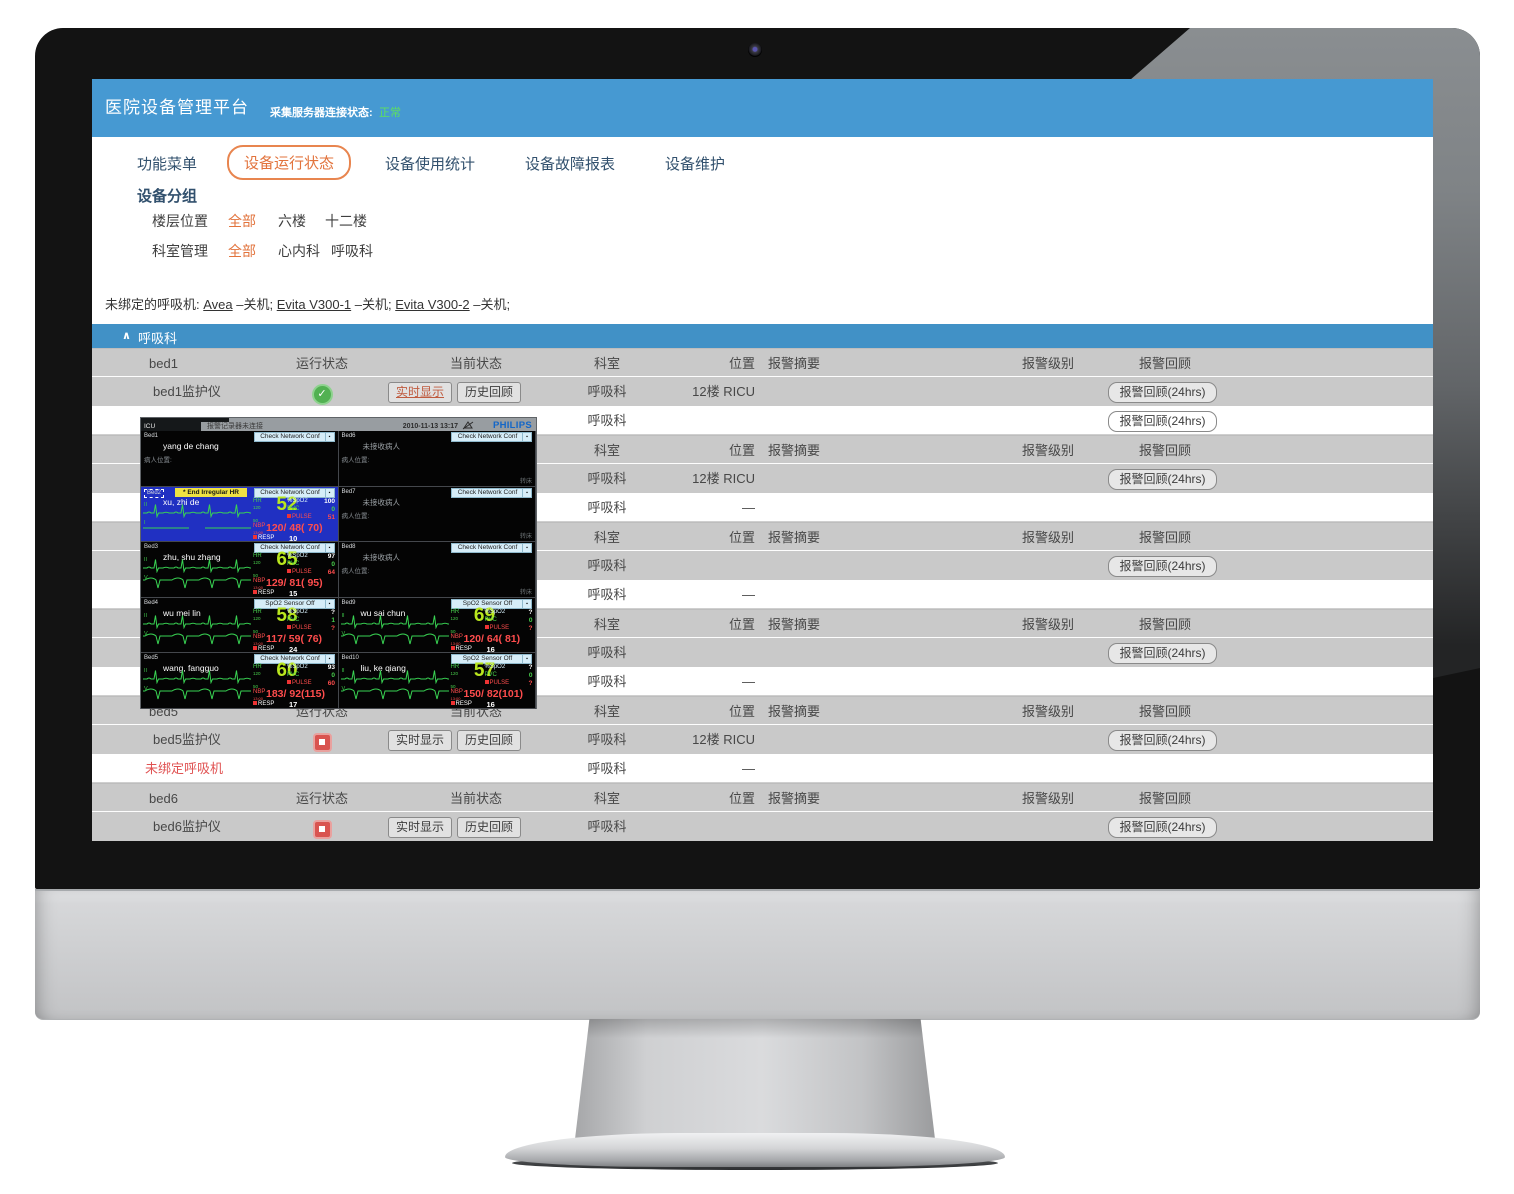  I want to click on nav-item-3: 设备使用统计, so click(430, 164).